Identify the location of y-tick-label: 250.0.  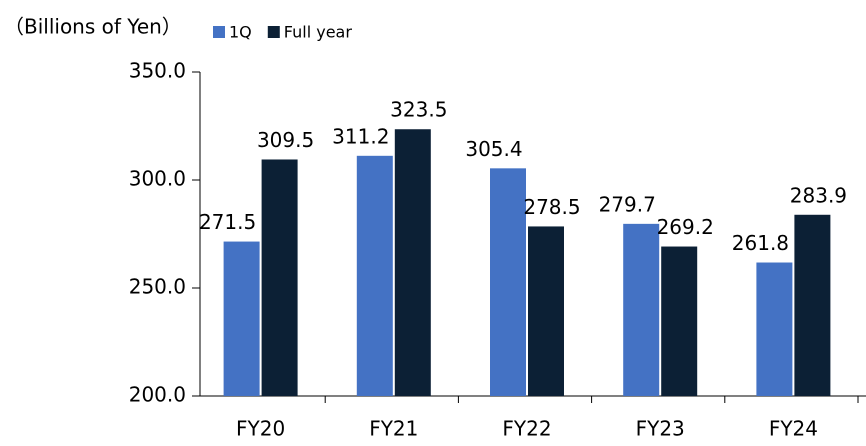
(157, 287).